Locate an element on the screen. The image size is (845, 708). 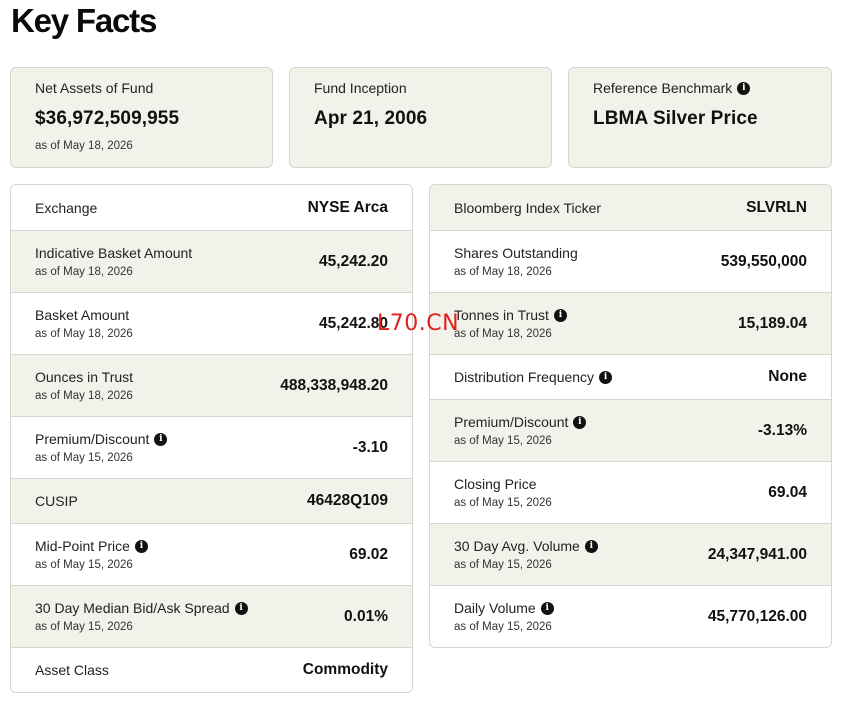
row-value: 45,242.80 is located at coordinates (353, 323).